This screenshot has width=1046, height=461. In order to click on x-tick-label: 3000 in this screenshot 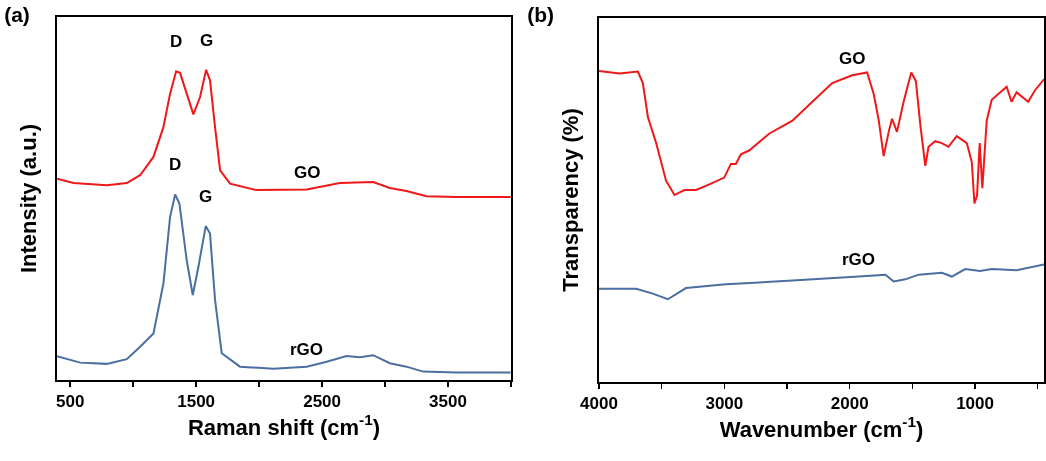, I will do `click(724, 404)`.